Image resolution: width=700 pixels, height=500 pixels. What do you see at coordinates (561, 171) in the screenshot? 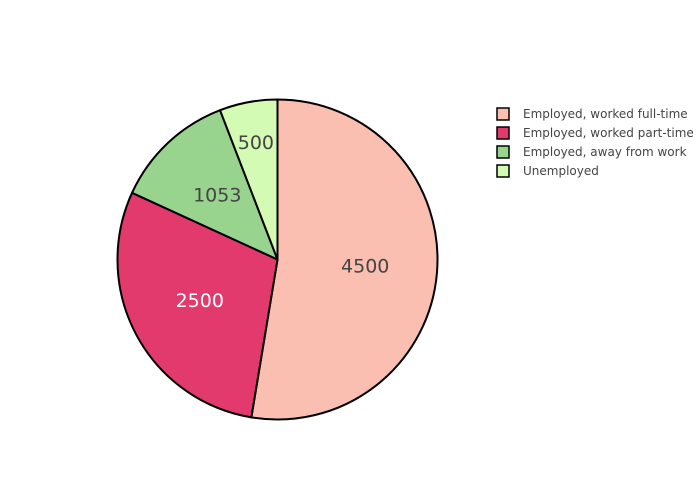
I see `legend-label: Unemployed` at bounding box center [561, 171].